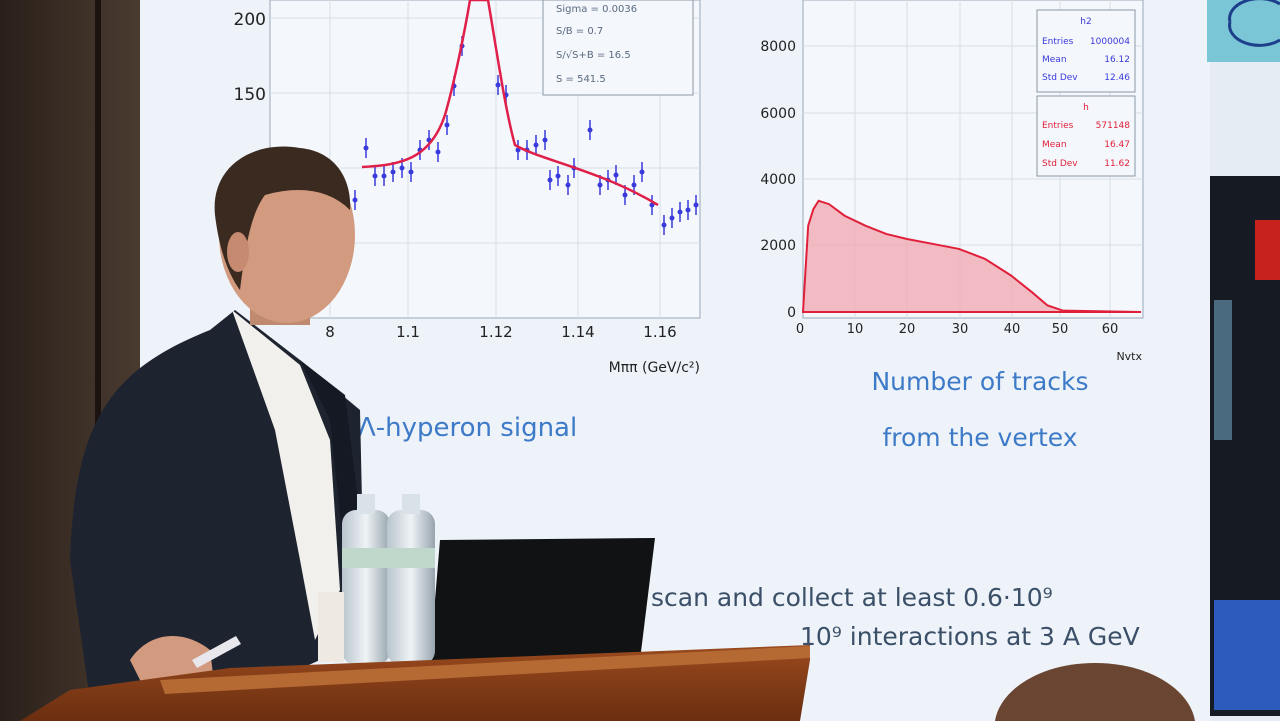  What do you see at coordinates (408, 332) in the screenshot?
I see `x-tick-label: 1.1` at bounding box center [408, 332].